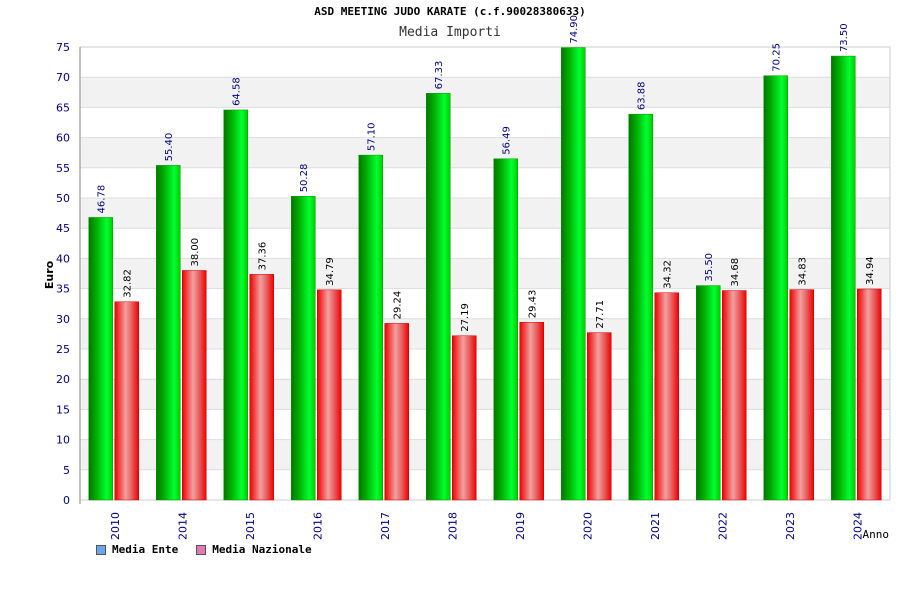 Image resolution: width=900 pixels, height=600 pixels. Describe the element at coordinates (63, 258) in the screenshot. I see `y-tick-label: 40` at that location.